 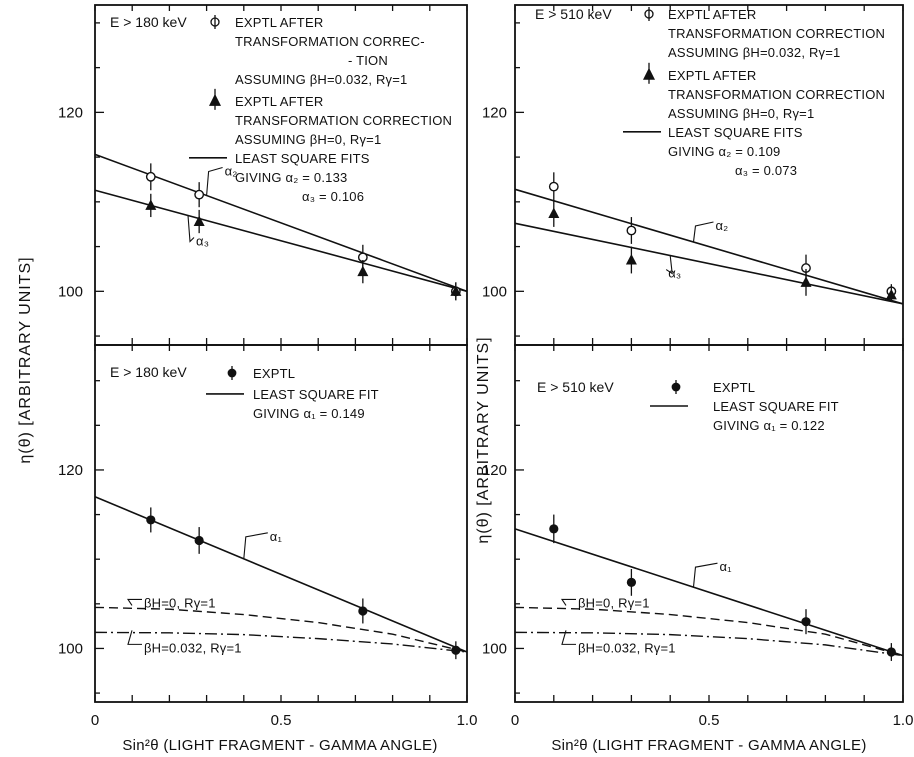 I want to click on legend-line: TRANSFORMATION CORREC-, so click(x=330, y=41).